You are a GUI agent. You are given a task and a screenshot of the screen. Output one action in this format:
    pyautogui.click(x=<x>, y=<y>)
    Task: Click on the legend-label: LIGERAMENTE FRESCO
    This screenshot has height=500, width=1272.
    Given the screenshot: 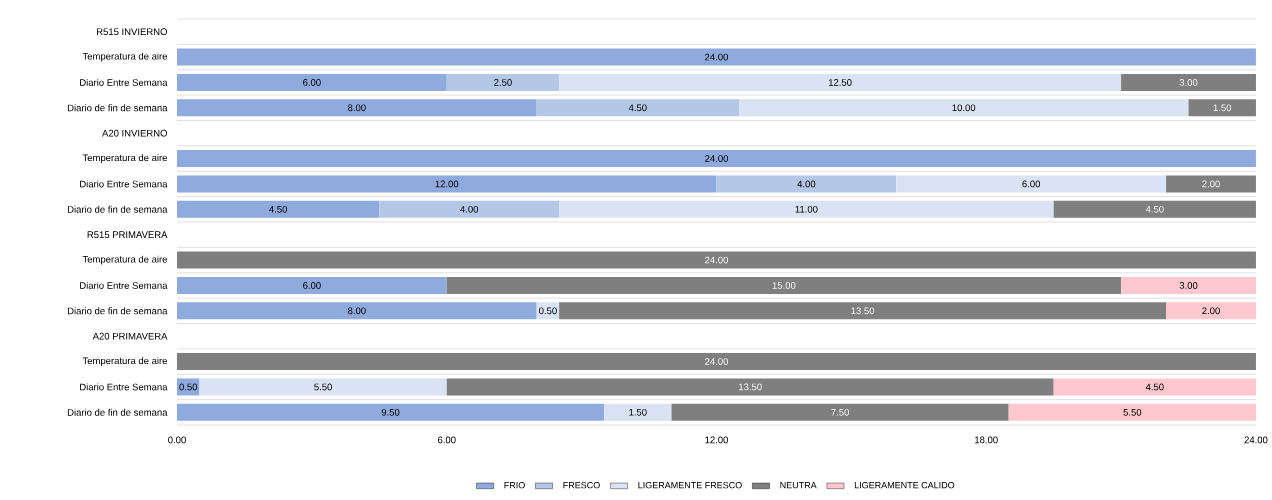 What is the action you would take?
    pyautogui.click(x=690, y=485)
    